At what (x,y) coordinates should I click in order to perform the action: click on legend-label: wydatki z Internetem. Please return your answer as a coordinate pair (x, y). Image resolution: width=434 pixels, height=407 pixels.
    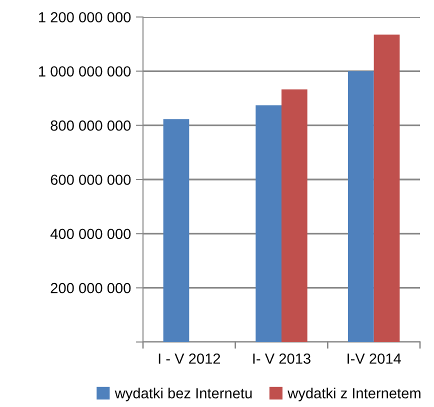
    Looking at the image, I should click on (354, 395).